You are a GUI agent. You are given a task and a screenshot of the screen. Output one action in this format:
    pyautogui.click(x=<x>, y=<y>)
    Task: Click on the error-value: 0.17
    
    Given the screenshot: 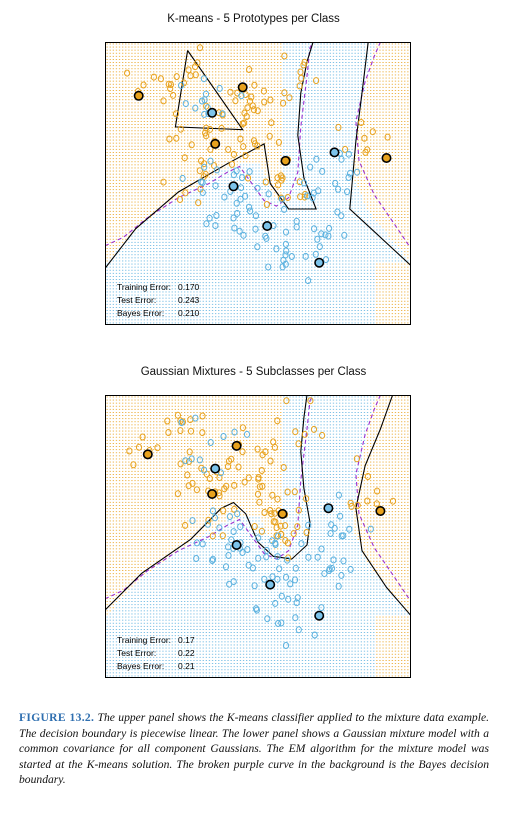 What is the action you would take?
    pyautogui.click(x=186, y=640)
    